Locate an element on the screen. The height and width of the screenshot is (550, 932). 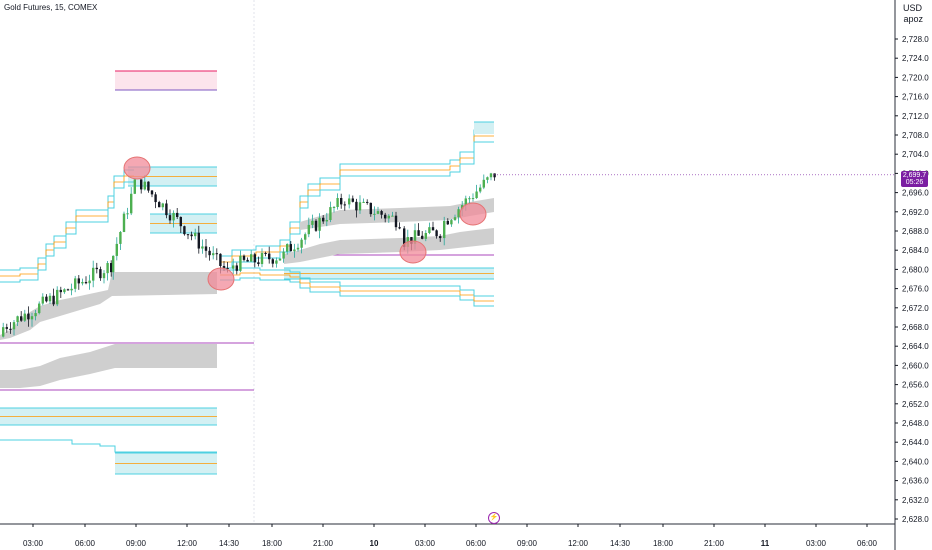
gray-band-a is located at coordinates (108, 306).